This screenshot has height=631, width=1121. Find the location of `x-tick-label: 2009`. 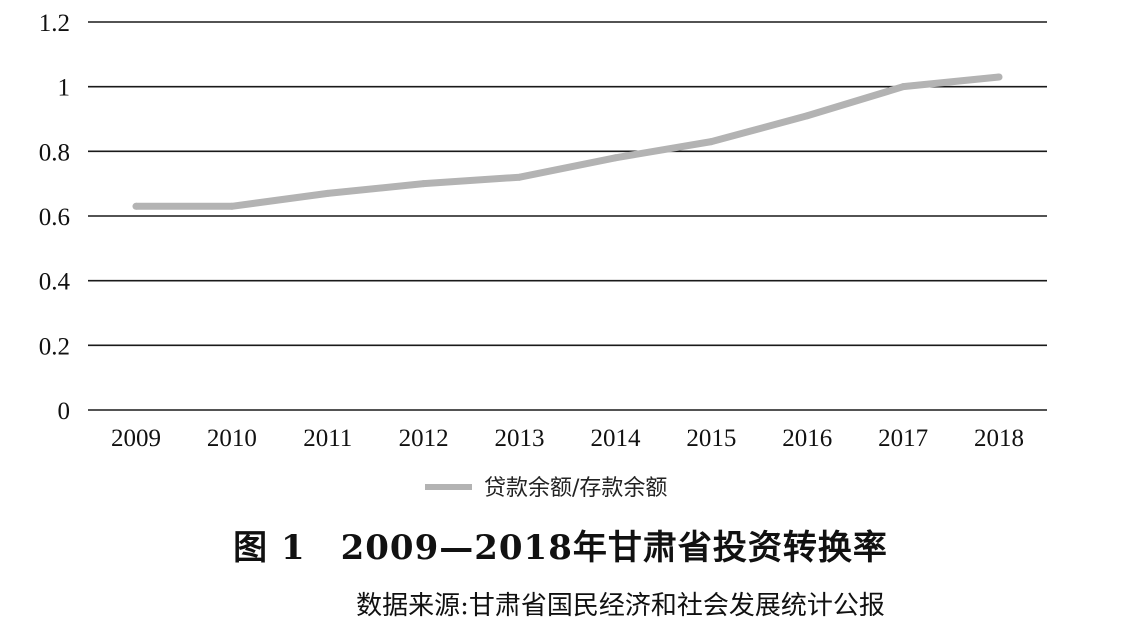

x-tick-label: 2009 is located at coordinates (136, 438).